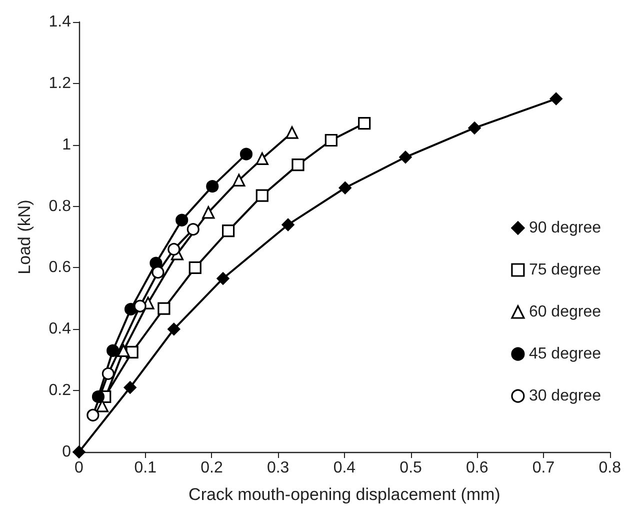 This screenshot has height=521, width=624. I want to click on x-tick-label: 0, so click(79, 468).